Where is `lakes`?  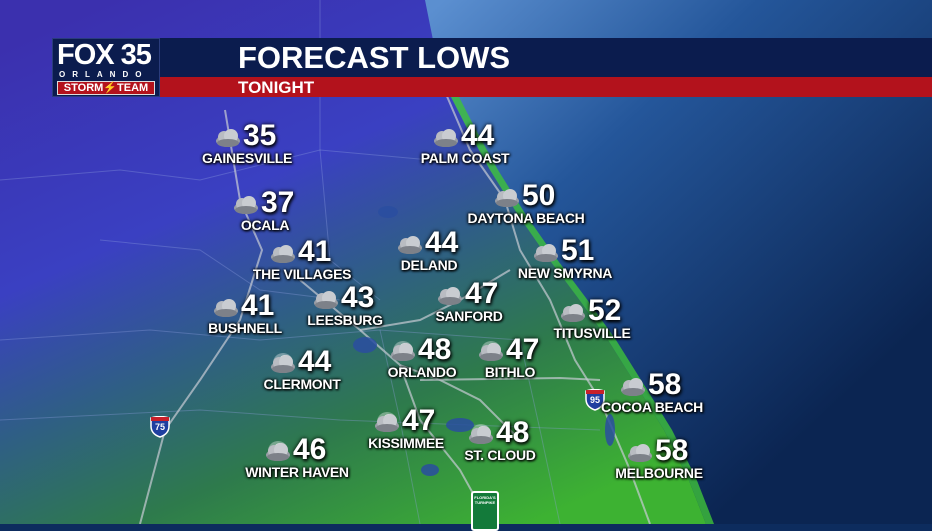
lakes is located at coordinates (484, 341).